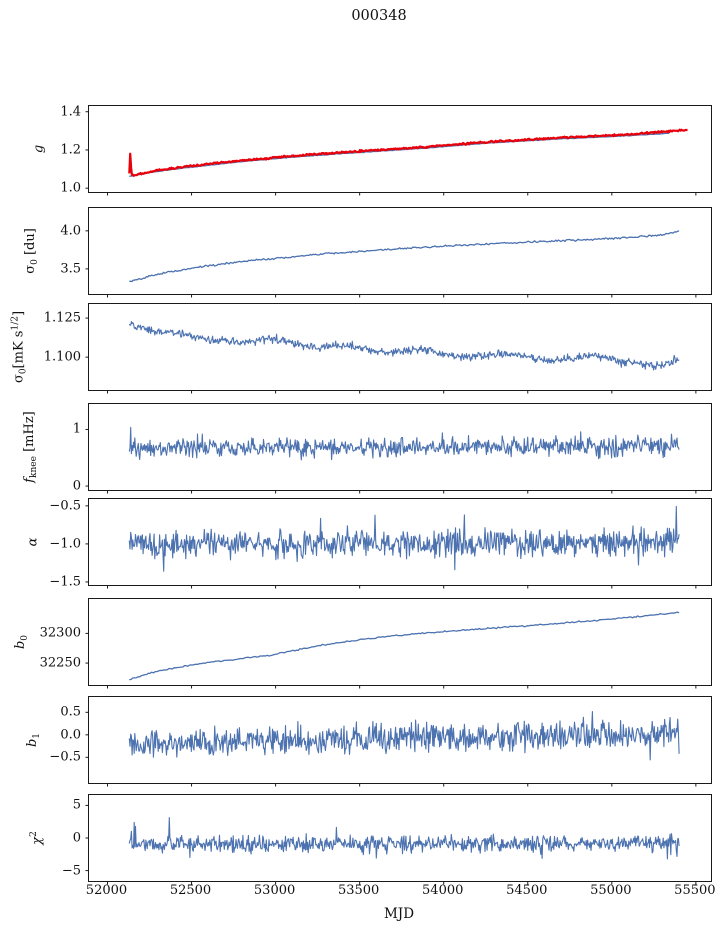 The height and width of the screenshot is (936, 725). Describe the element at coordinates (404, 443) in the screenshot. I see `series-fknee` at that location.